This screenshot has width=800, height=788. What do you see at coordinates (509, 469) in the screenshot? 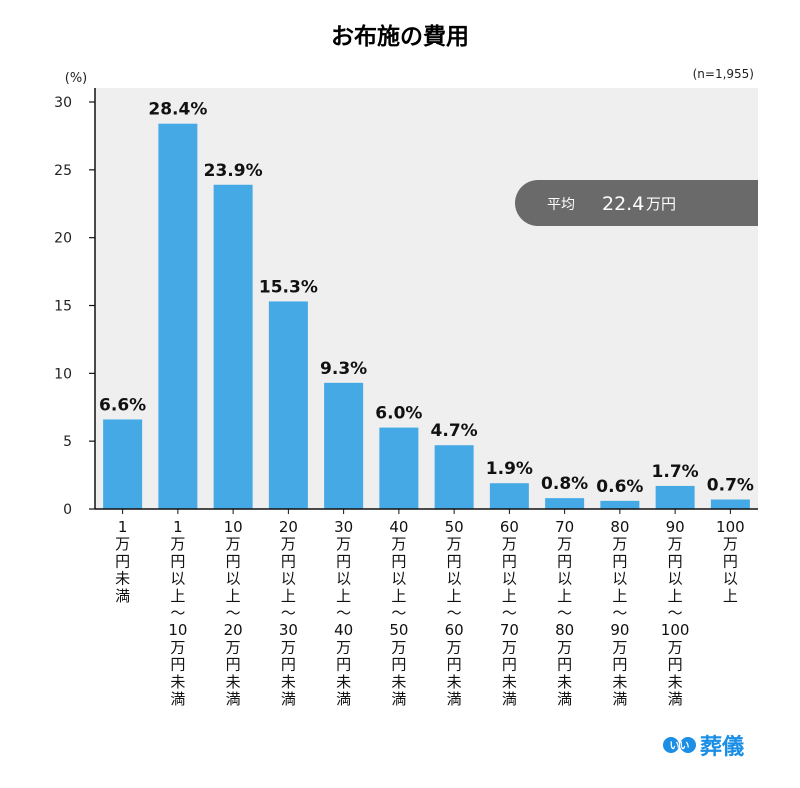
I see `data-label: 1.9%` at bounding box center [509, 469].